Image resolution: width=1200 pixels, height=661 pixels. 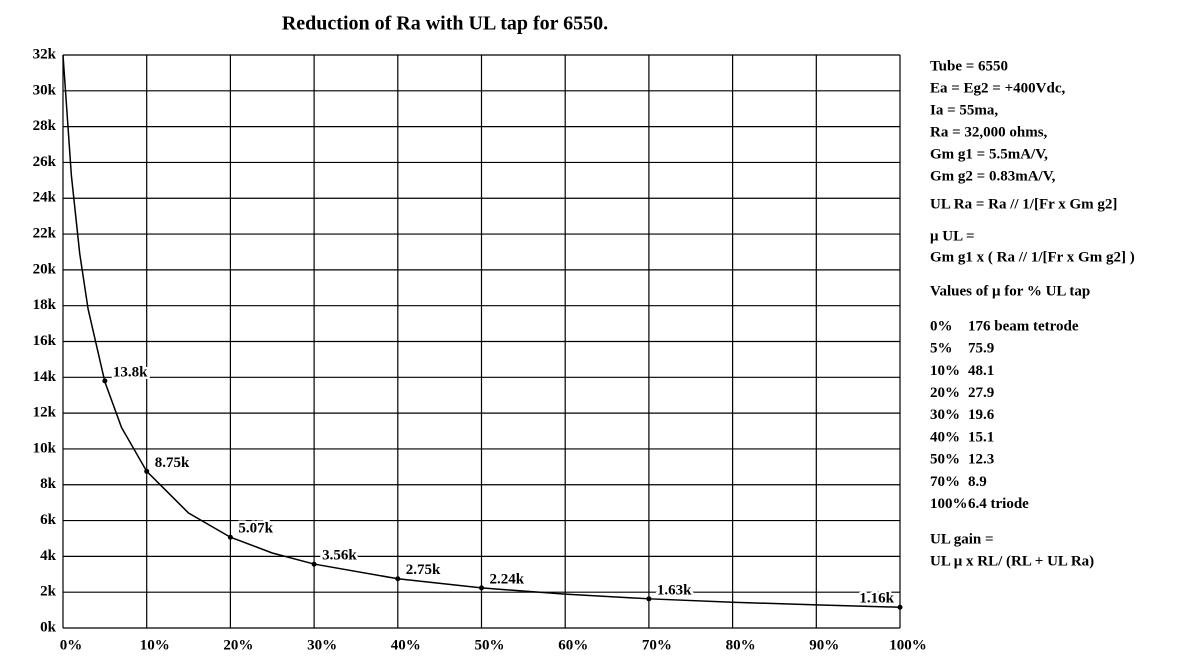 What do you see at coordinates (45, 377) in the screenshot?
I see `y-tick-label: 14k` at bounding box center [45, 377].